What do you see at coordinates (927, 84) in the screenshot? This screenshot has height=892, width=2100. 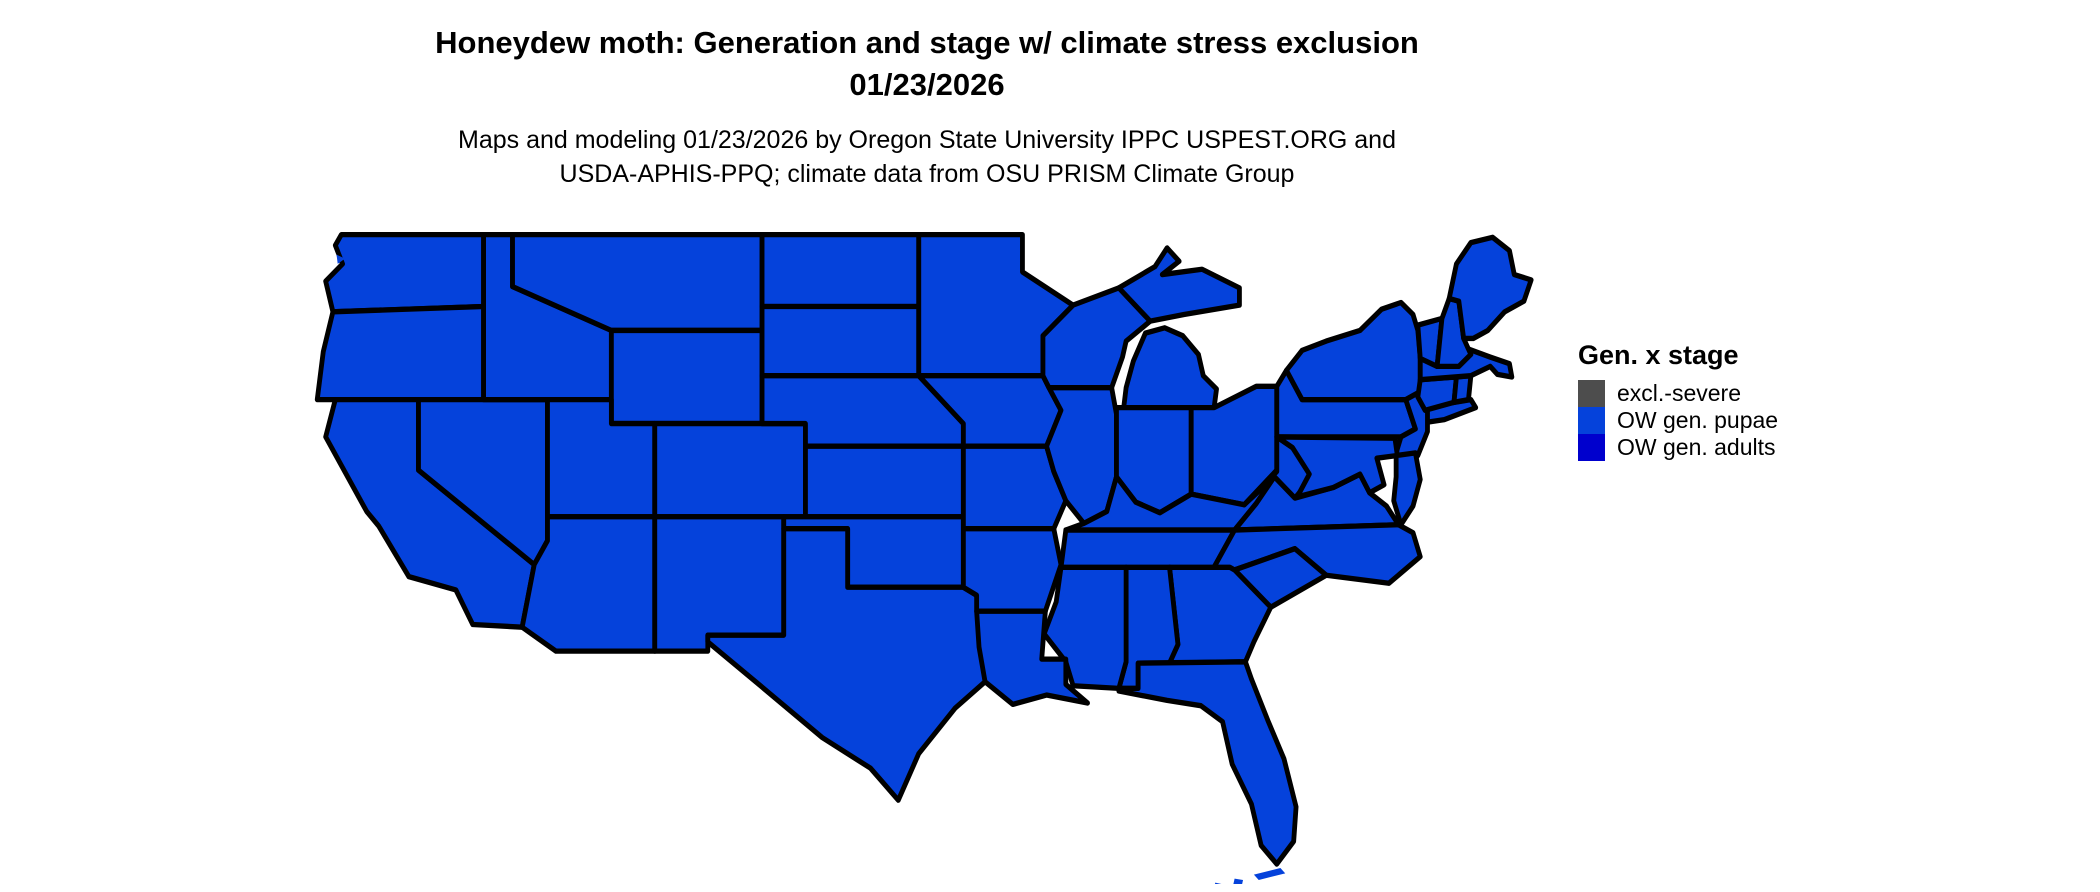 I see `title-date: 01/23/2026` at bounding box center [927, 84].